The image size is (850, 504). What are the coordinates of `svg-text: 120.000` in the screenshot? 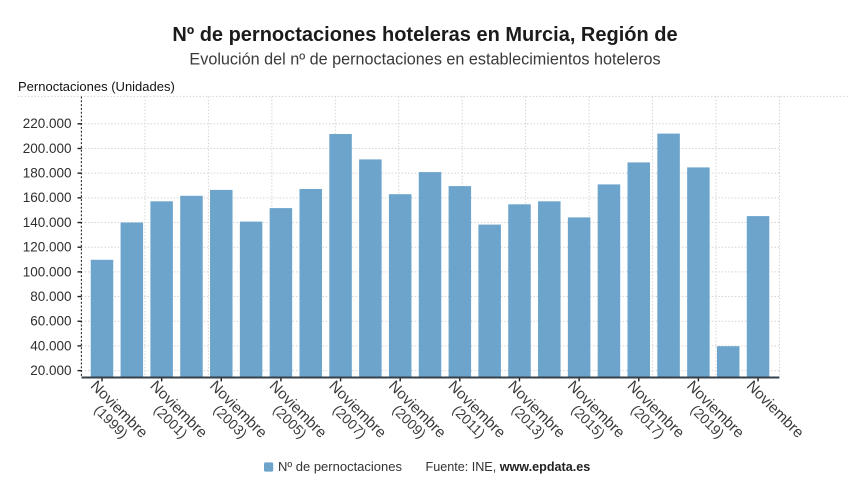 It's located at (47, 247).